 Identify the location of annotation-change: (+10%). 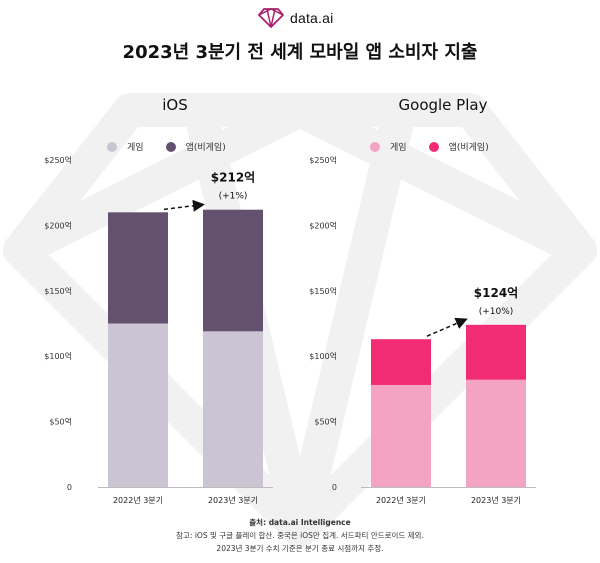
(496, 312).